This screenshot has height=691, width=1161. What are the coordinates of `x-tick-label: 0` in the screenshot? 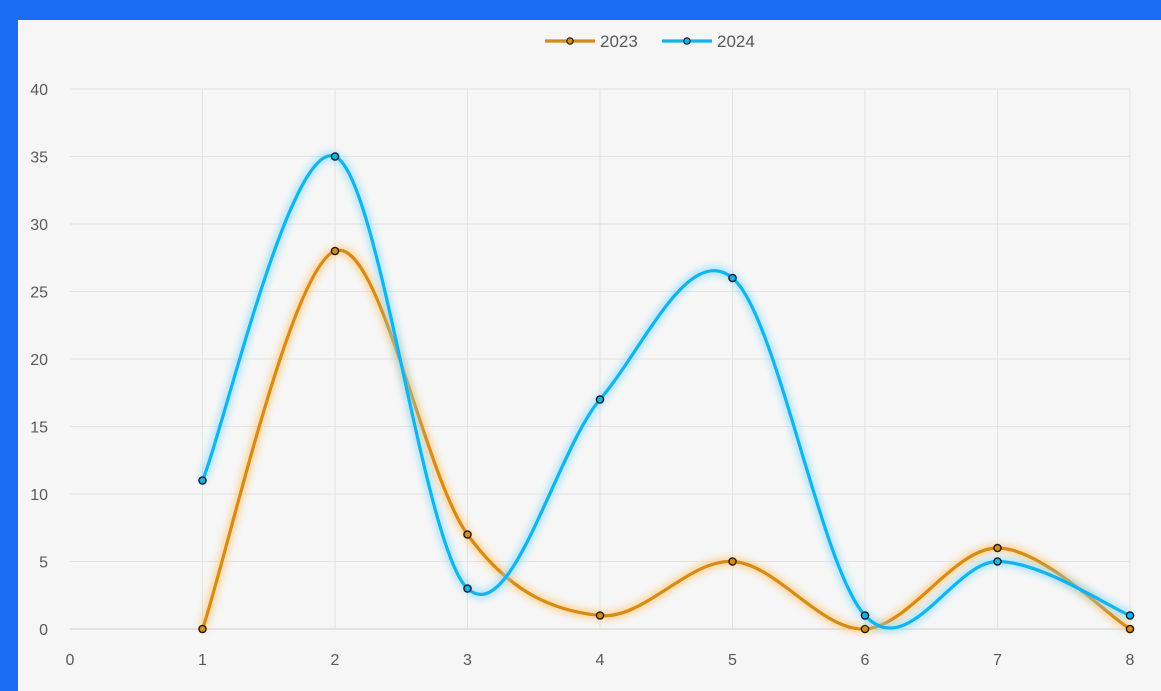 It's located at (70, 660).